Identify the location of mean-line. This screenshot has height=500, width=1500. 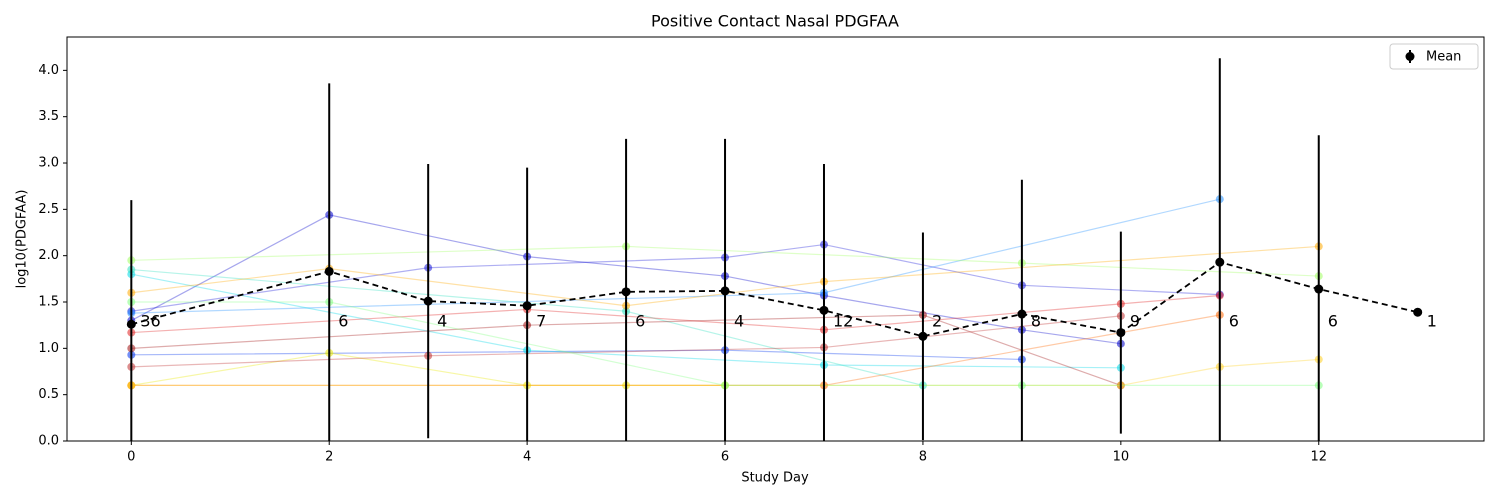
(774, 299).